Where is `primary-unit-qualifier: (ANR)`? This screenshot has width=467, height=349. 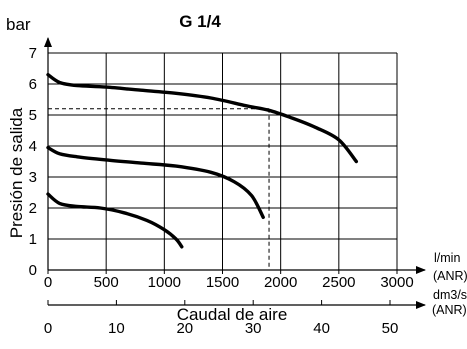 primary-unit-qualifier: (ANR) is located at coordinates (450, 276).